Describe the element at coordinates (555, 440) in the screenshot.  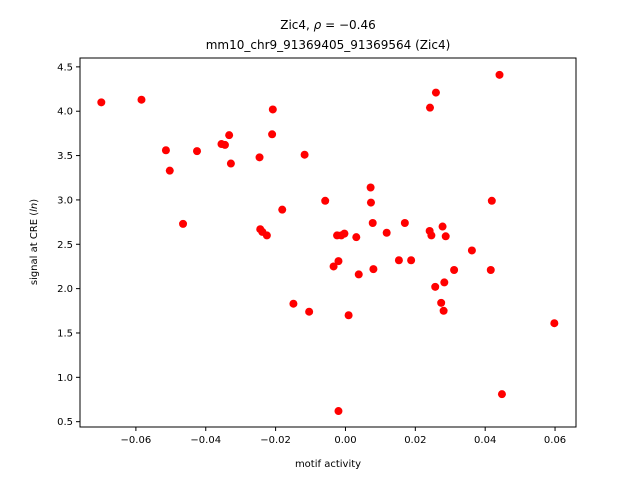
I see `x-tick-label: 0.06` at that location.